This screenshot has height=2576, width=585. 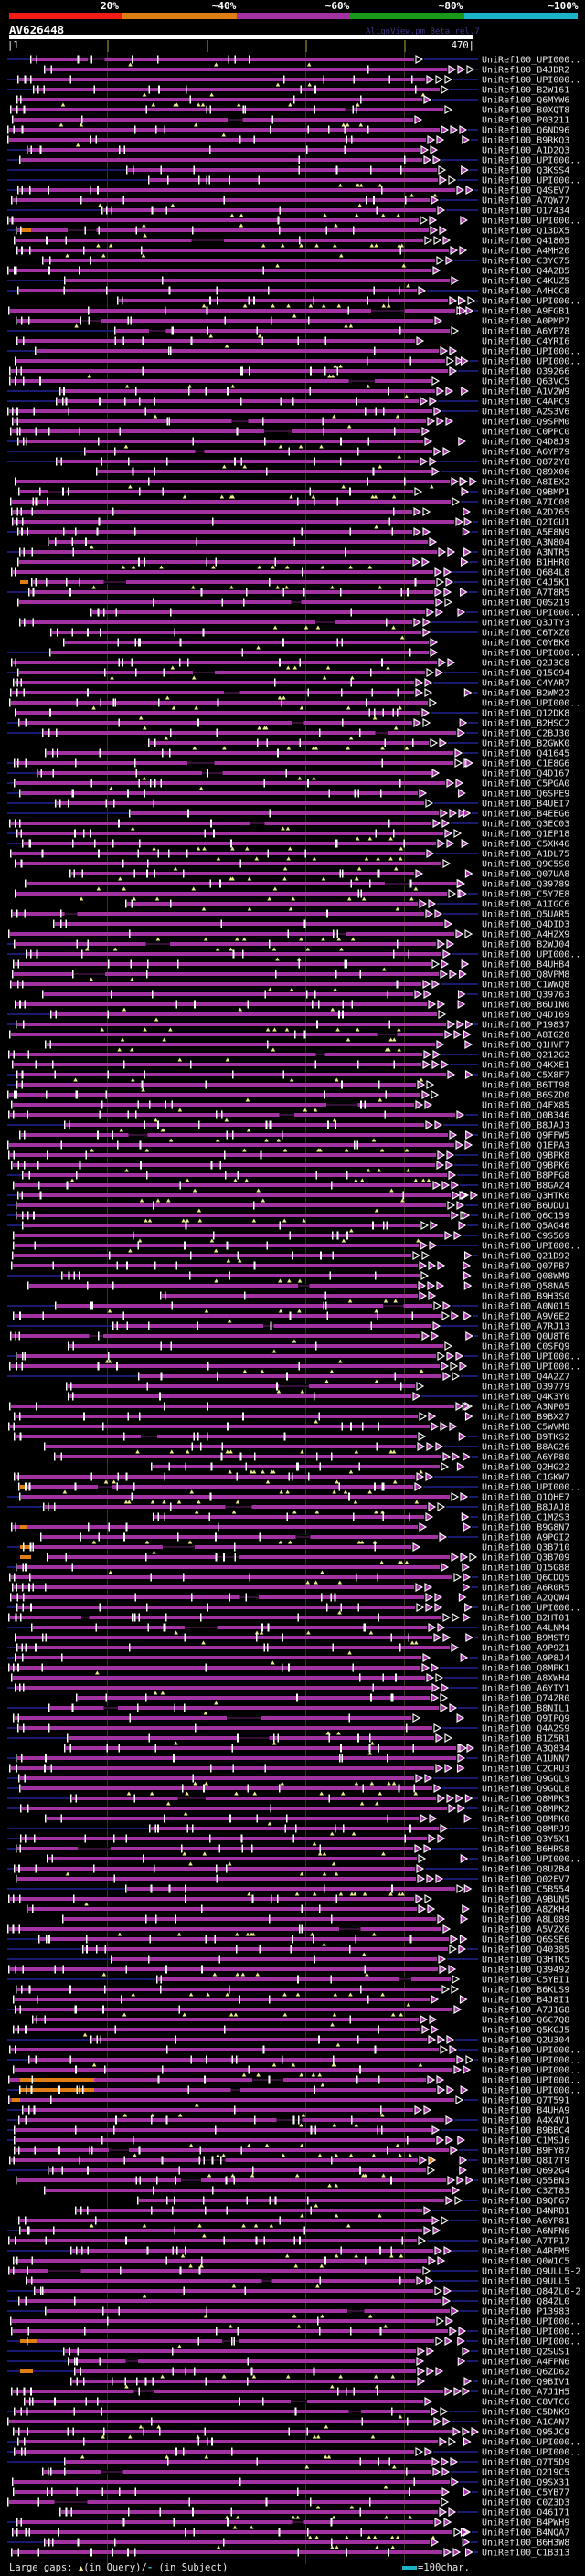 I want to click on hit-label: UniRef100_Q9BMP1, so click(x=525, y=493).